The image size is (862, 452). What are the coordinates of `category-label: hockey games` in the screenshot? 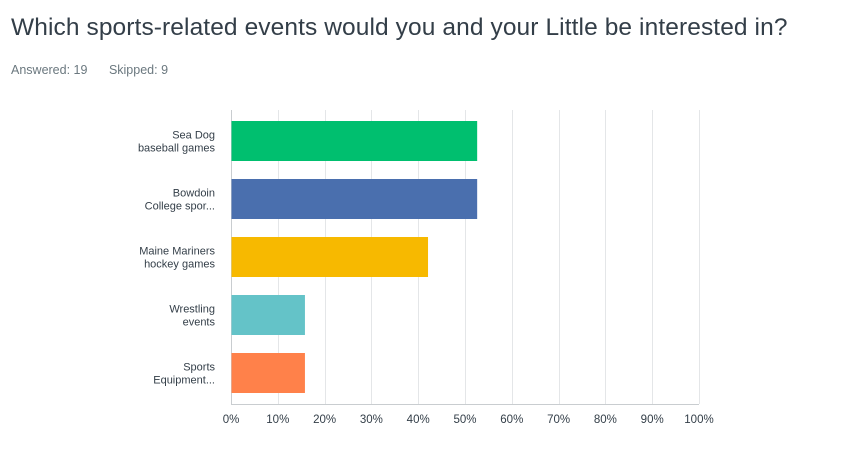 It's located at (179, 265).